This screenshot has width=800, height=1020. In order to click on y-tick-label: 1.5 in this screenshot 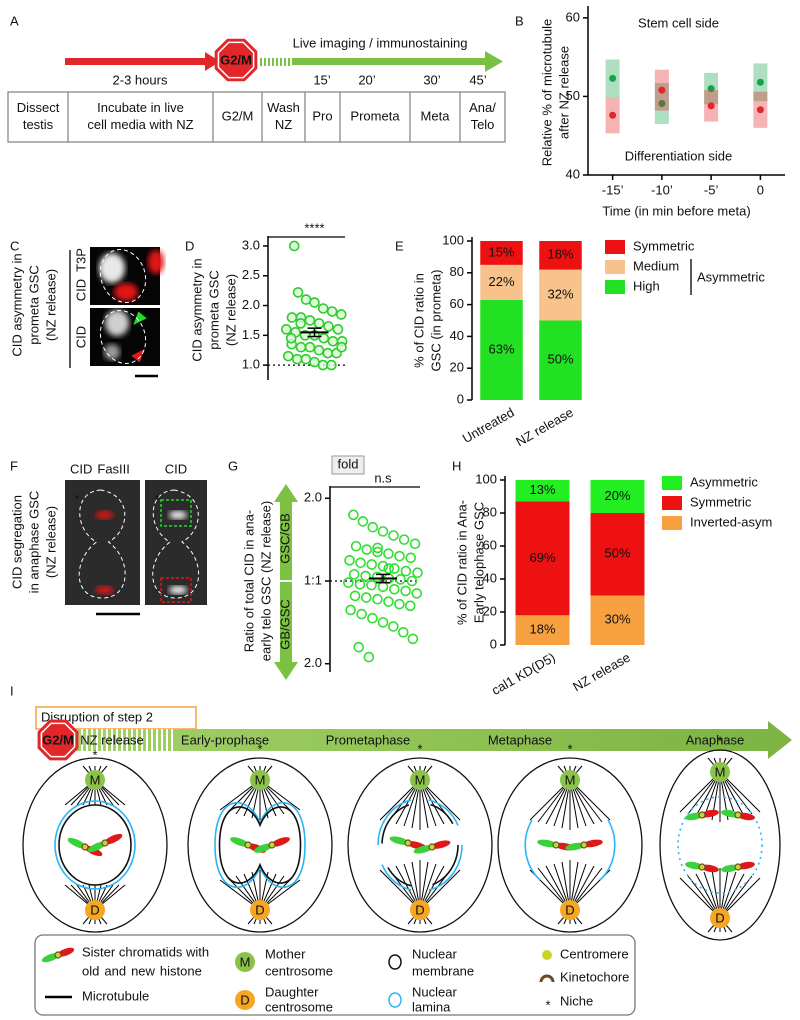, I will do `click(251, 334)`.